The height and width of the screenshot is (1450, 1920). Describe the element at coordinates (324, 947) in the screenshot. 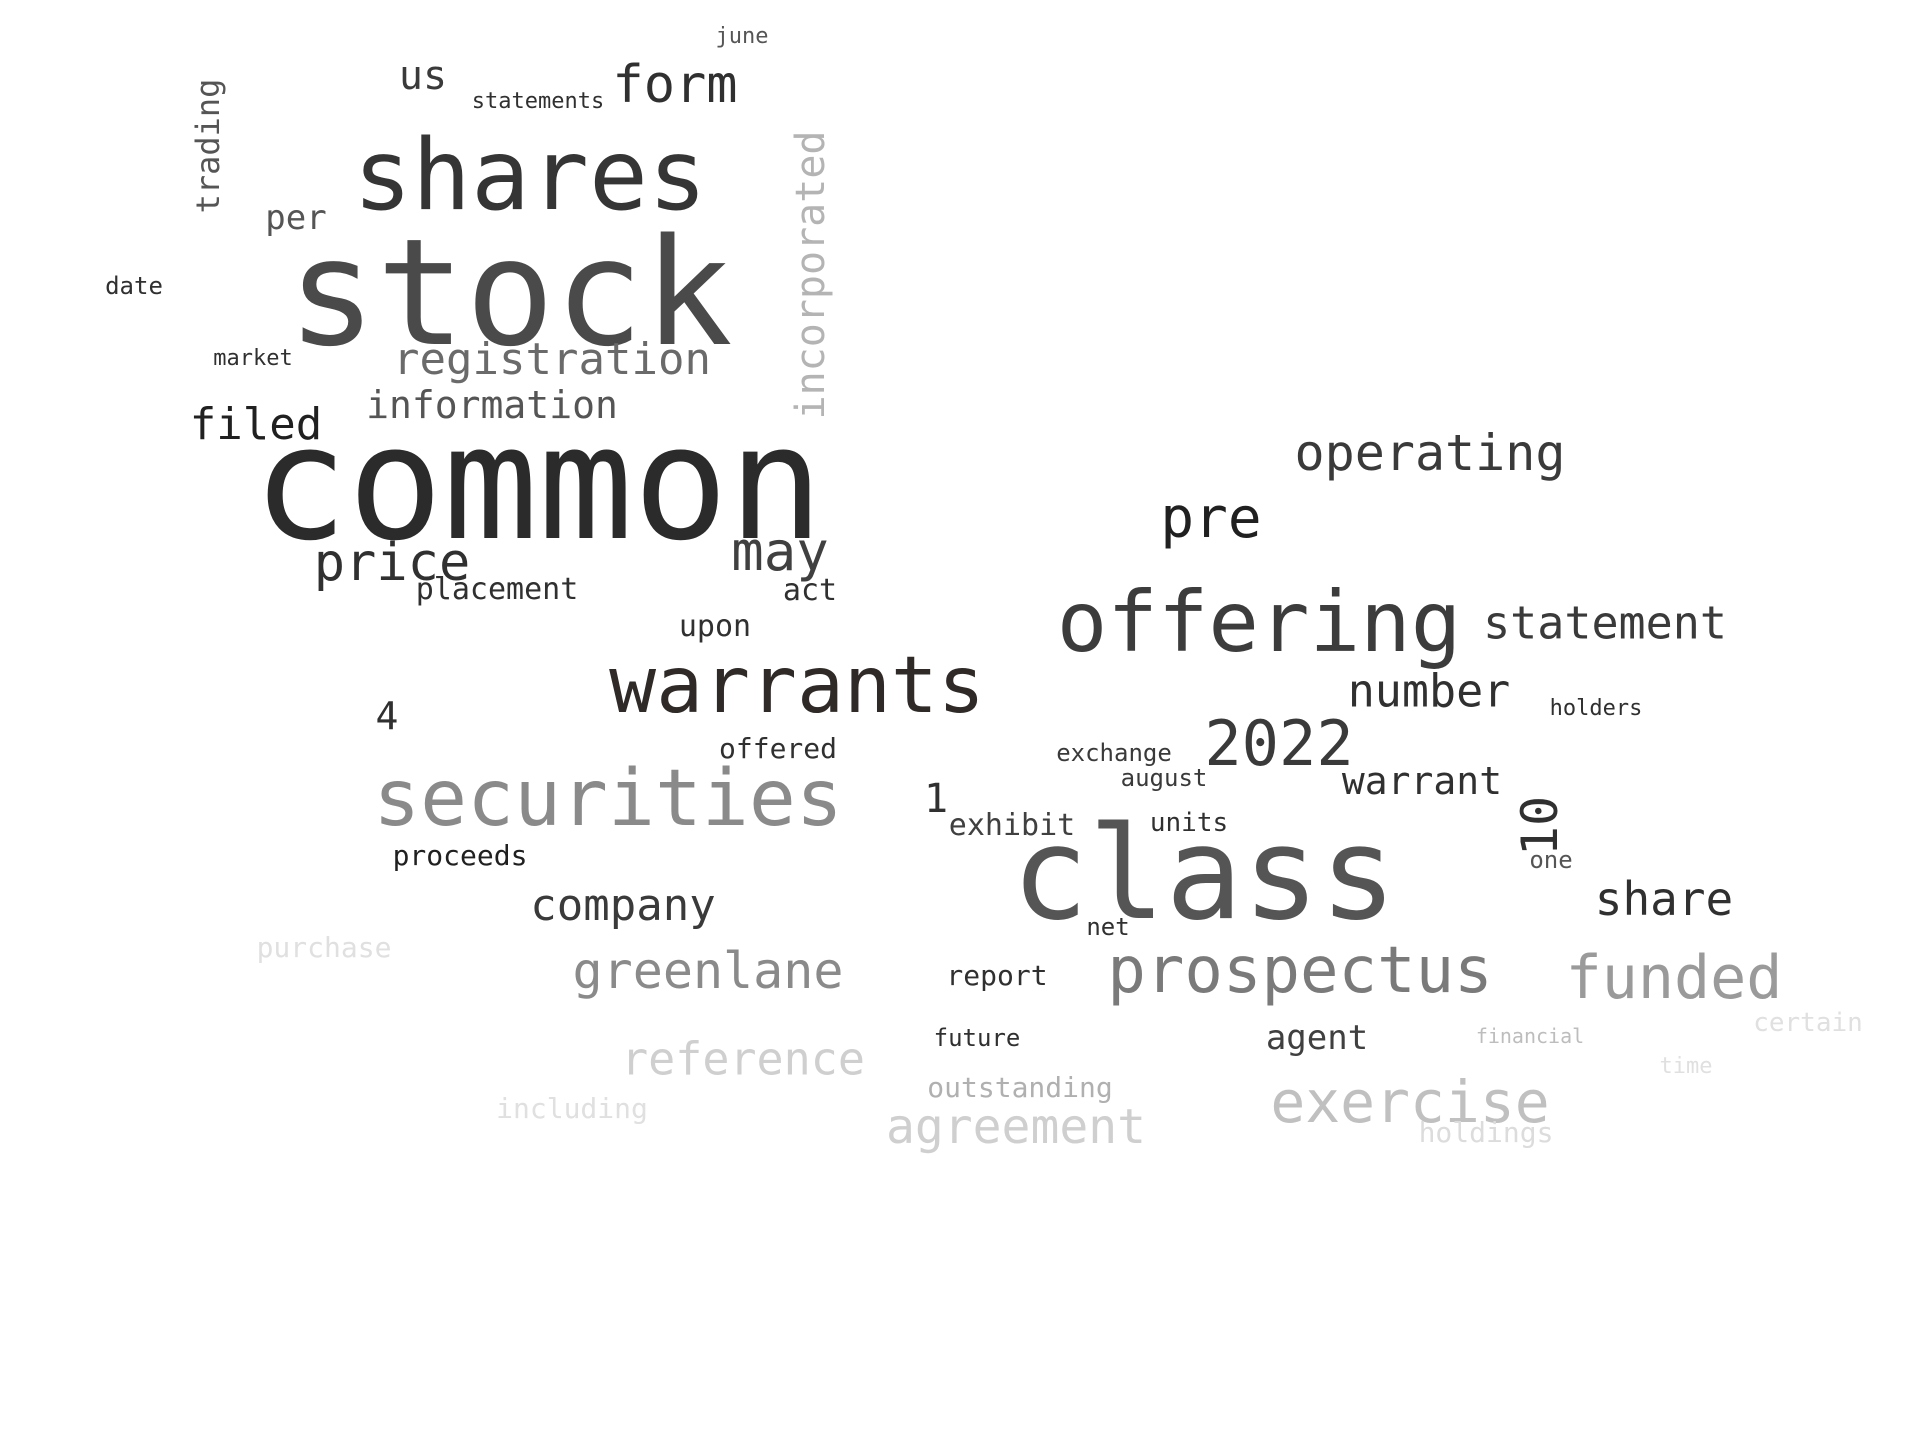

I see `word: purchase` at that location.